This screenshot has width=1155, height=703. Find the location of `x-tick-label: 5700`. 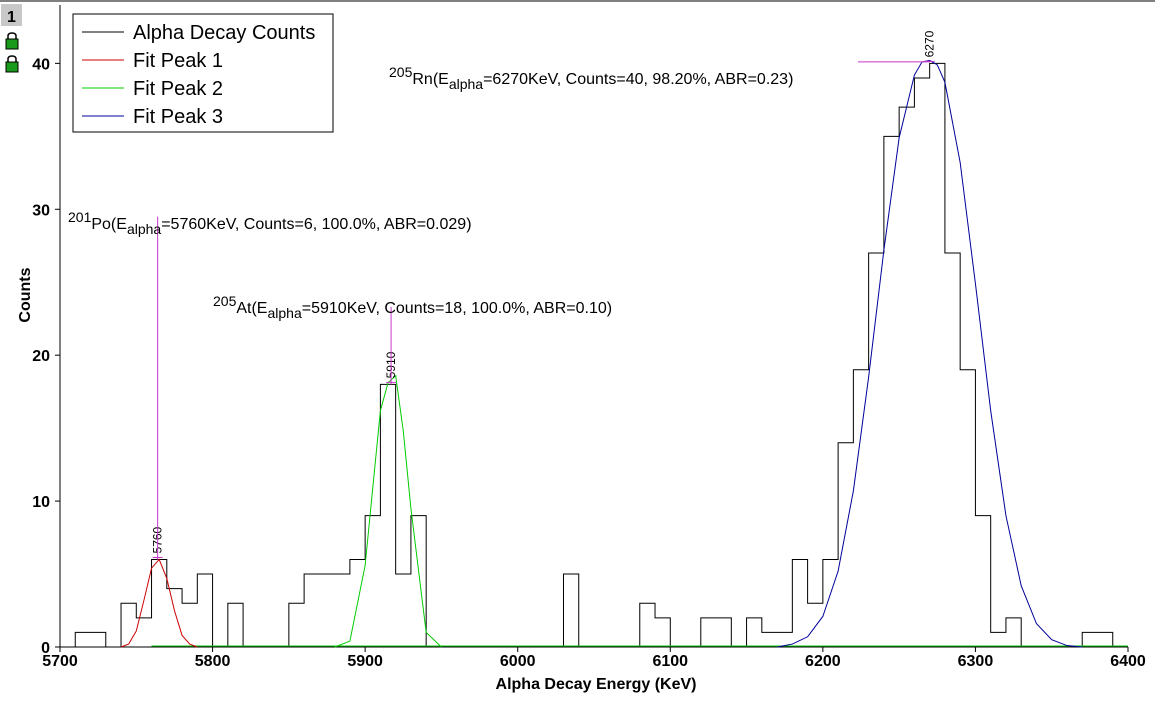

x-tick-label: 5700 is located at coordinates (60, 661).